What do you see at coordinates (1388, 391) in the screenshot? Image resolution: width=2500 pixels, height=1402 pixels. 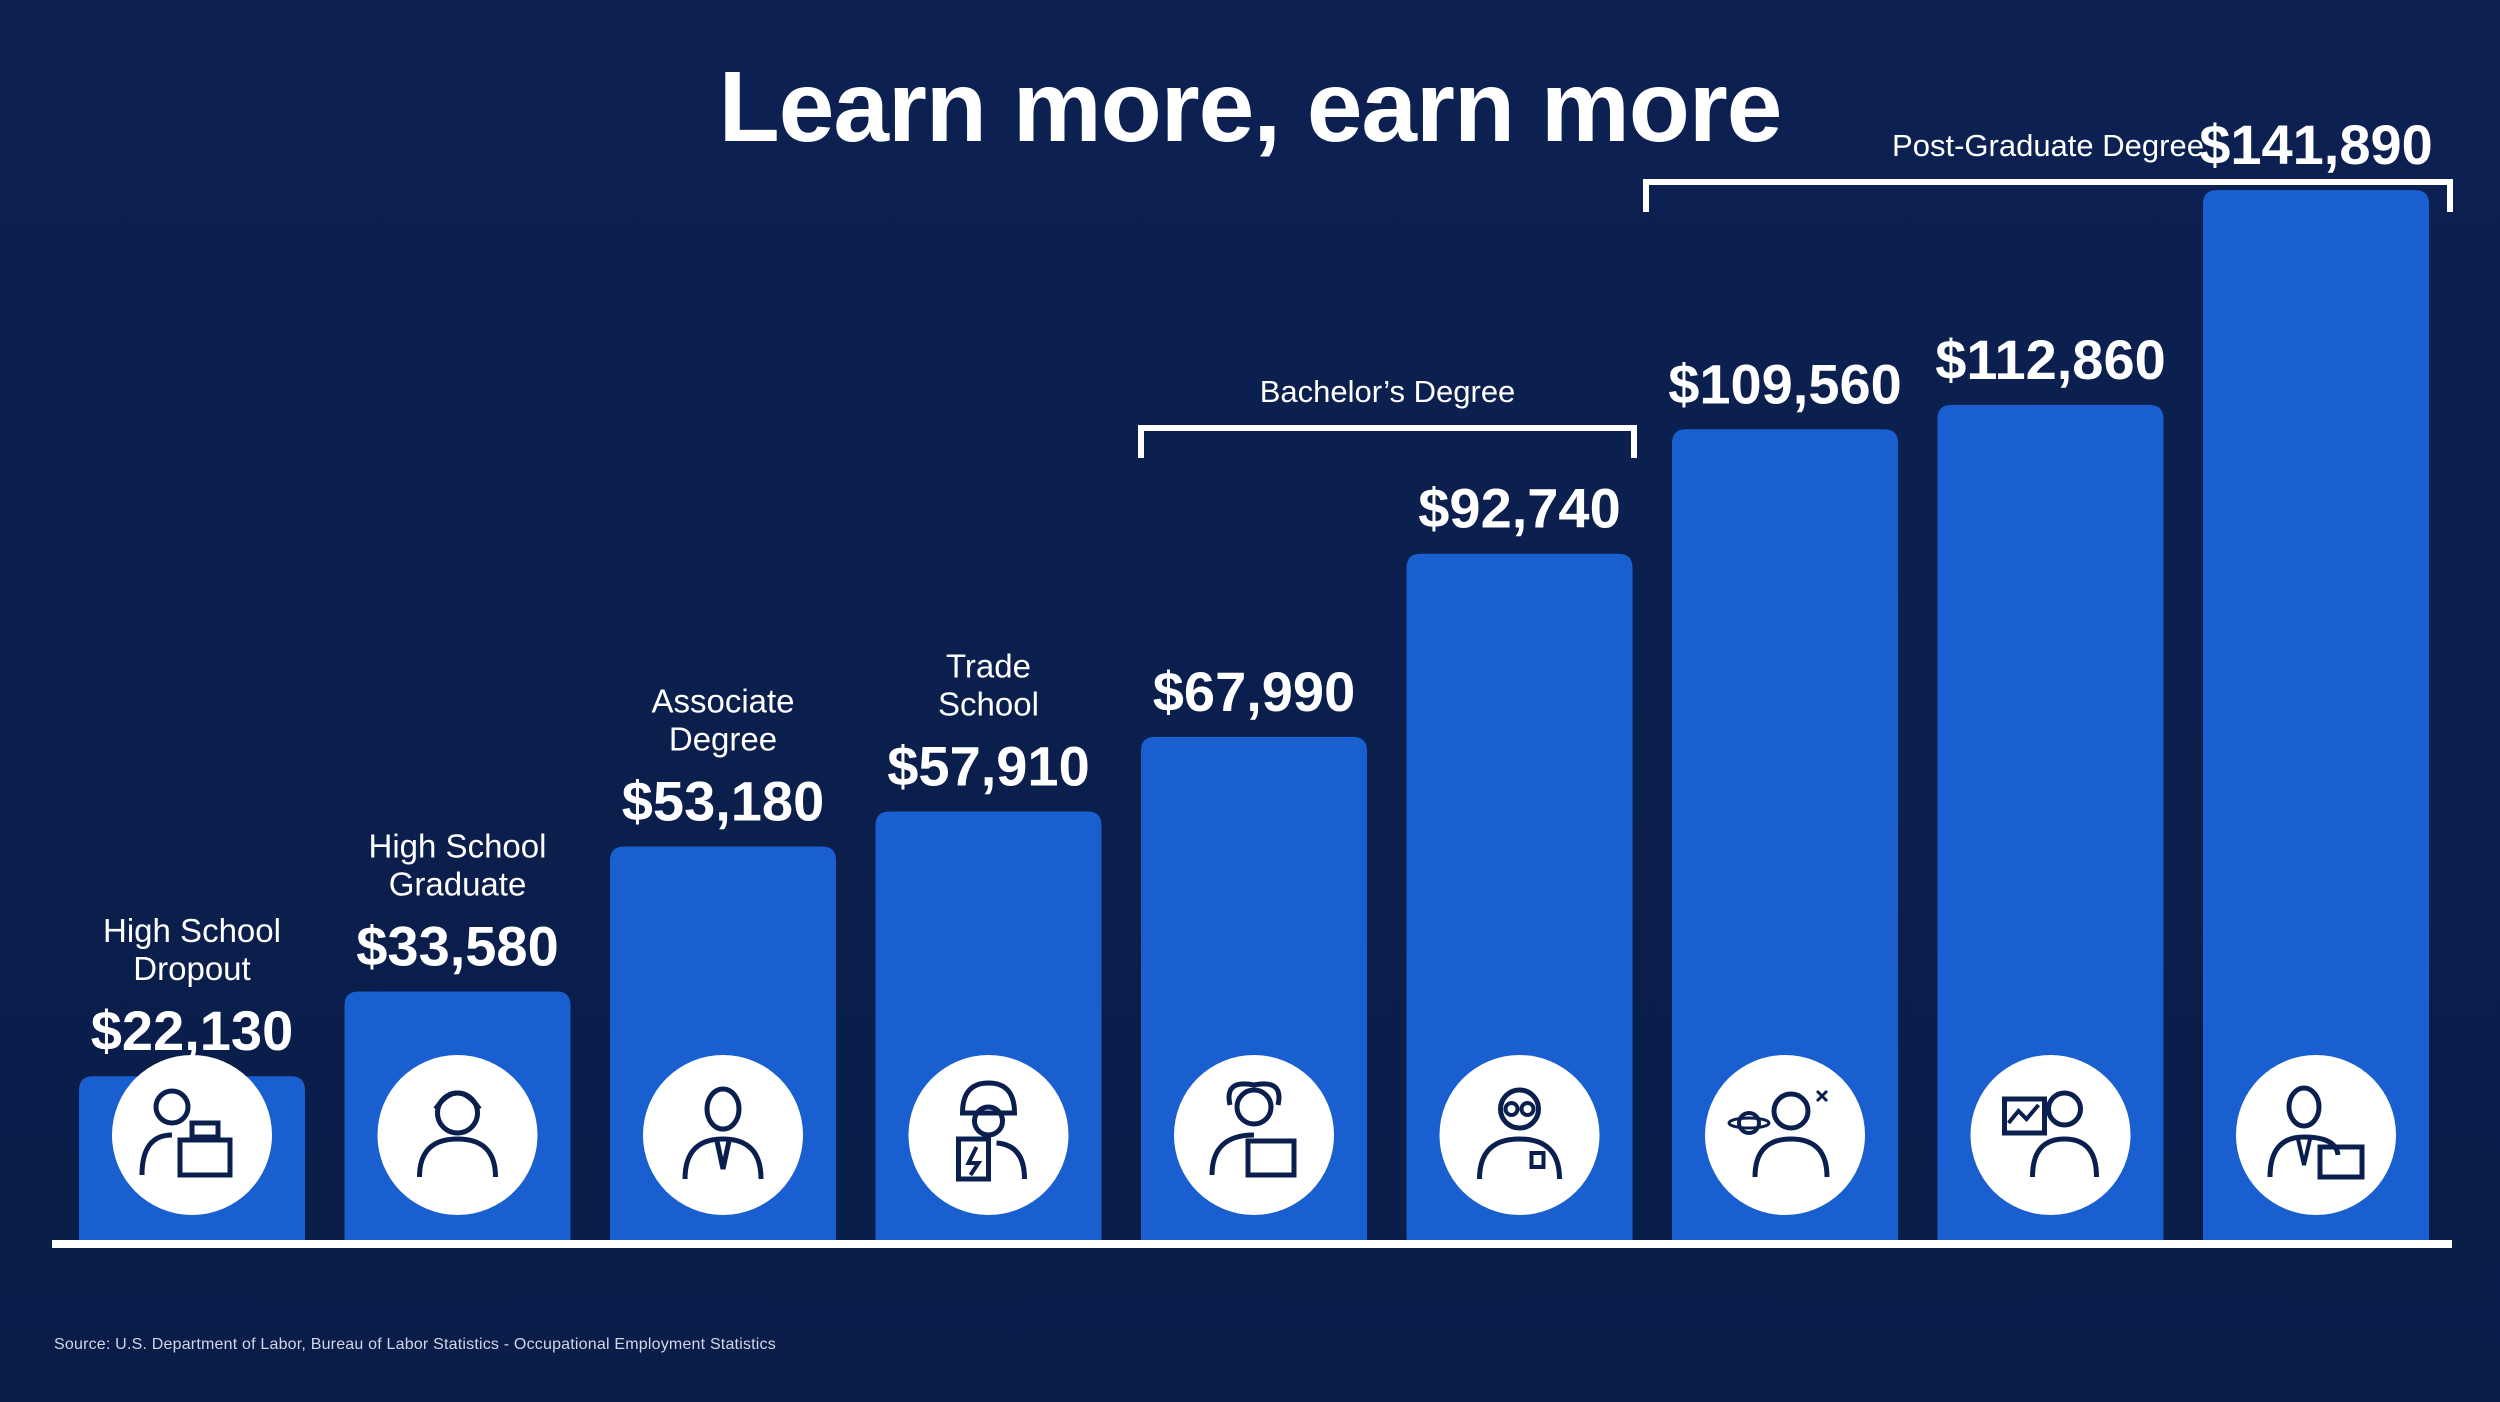 I see `group-label-0: Bachelor’s Degree` at bounding box center [1388, 391].